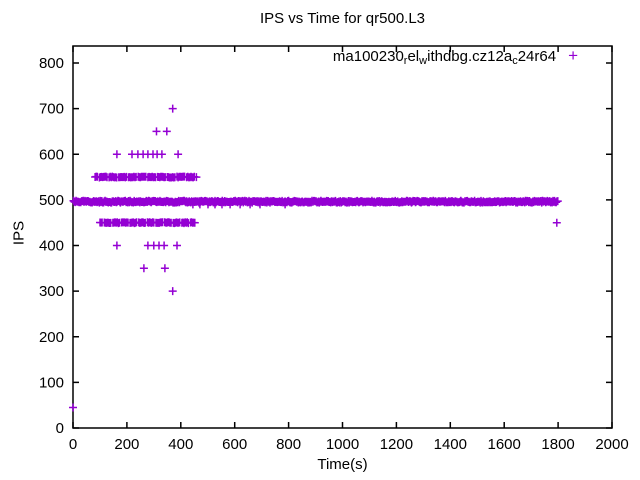 The height and width of the screenshot is (480, 640). What do you see at coordinates (611, 444) in the screenshot?
I see `x-tick-label: 2000` at bounding box center [611, 444].